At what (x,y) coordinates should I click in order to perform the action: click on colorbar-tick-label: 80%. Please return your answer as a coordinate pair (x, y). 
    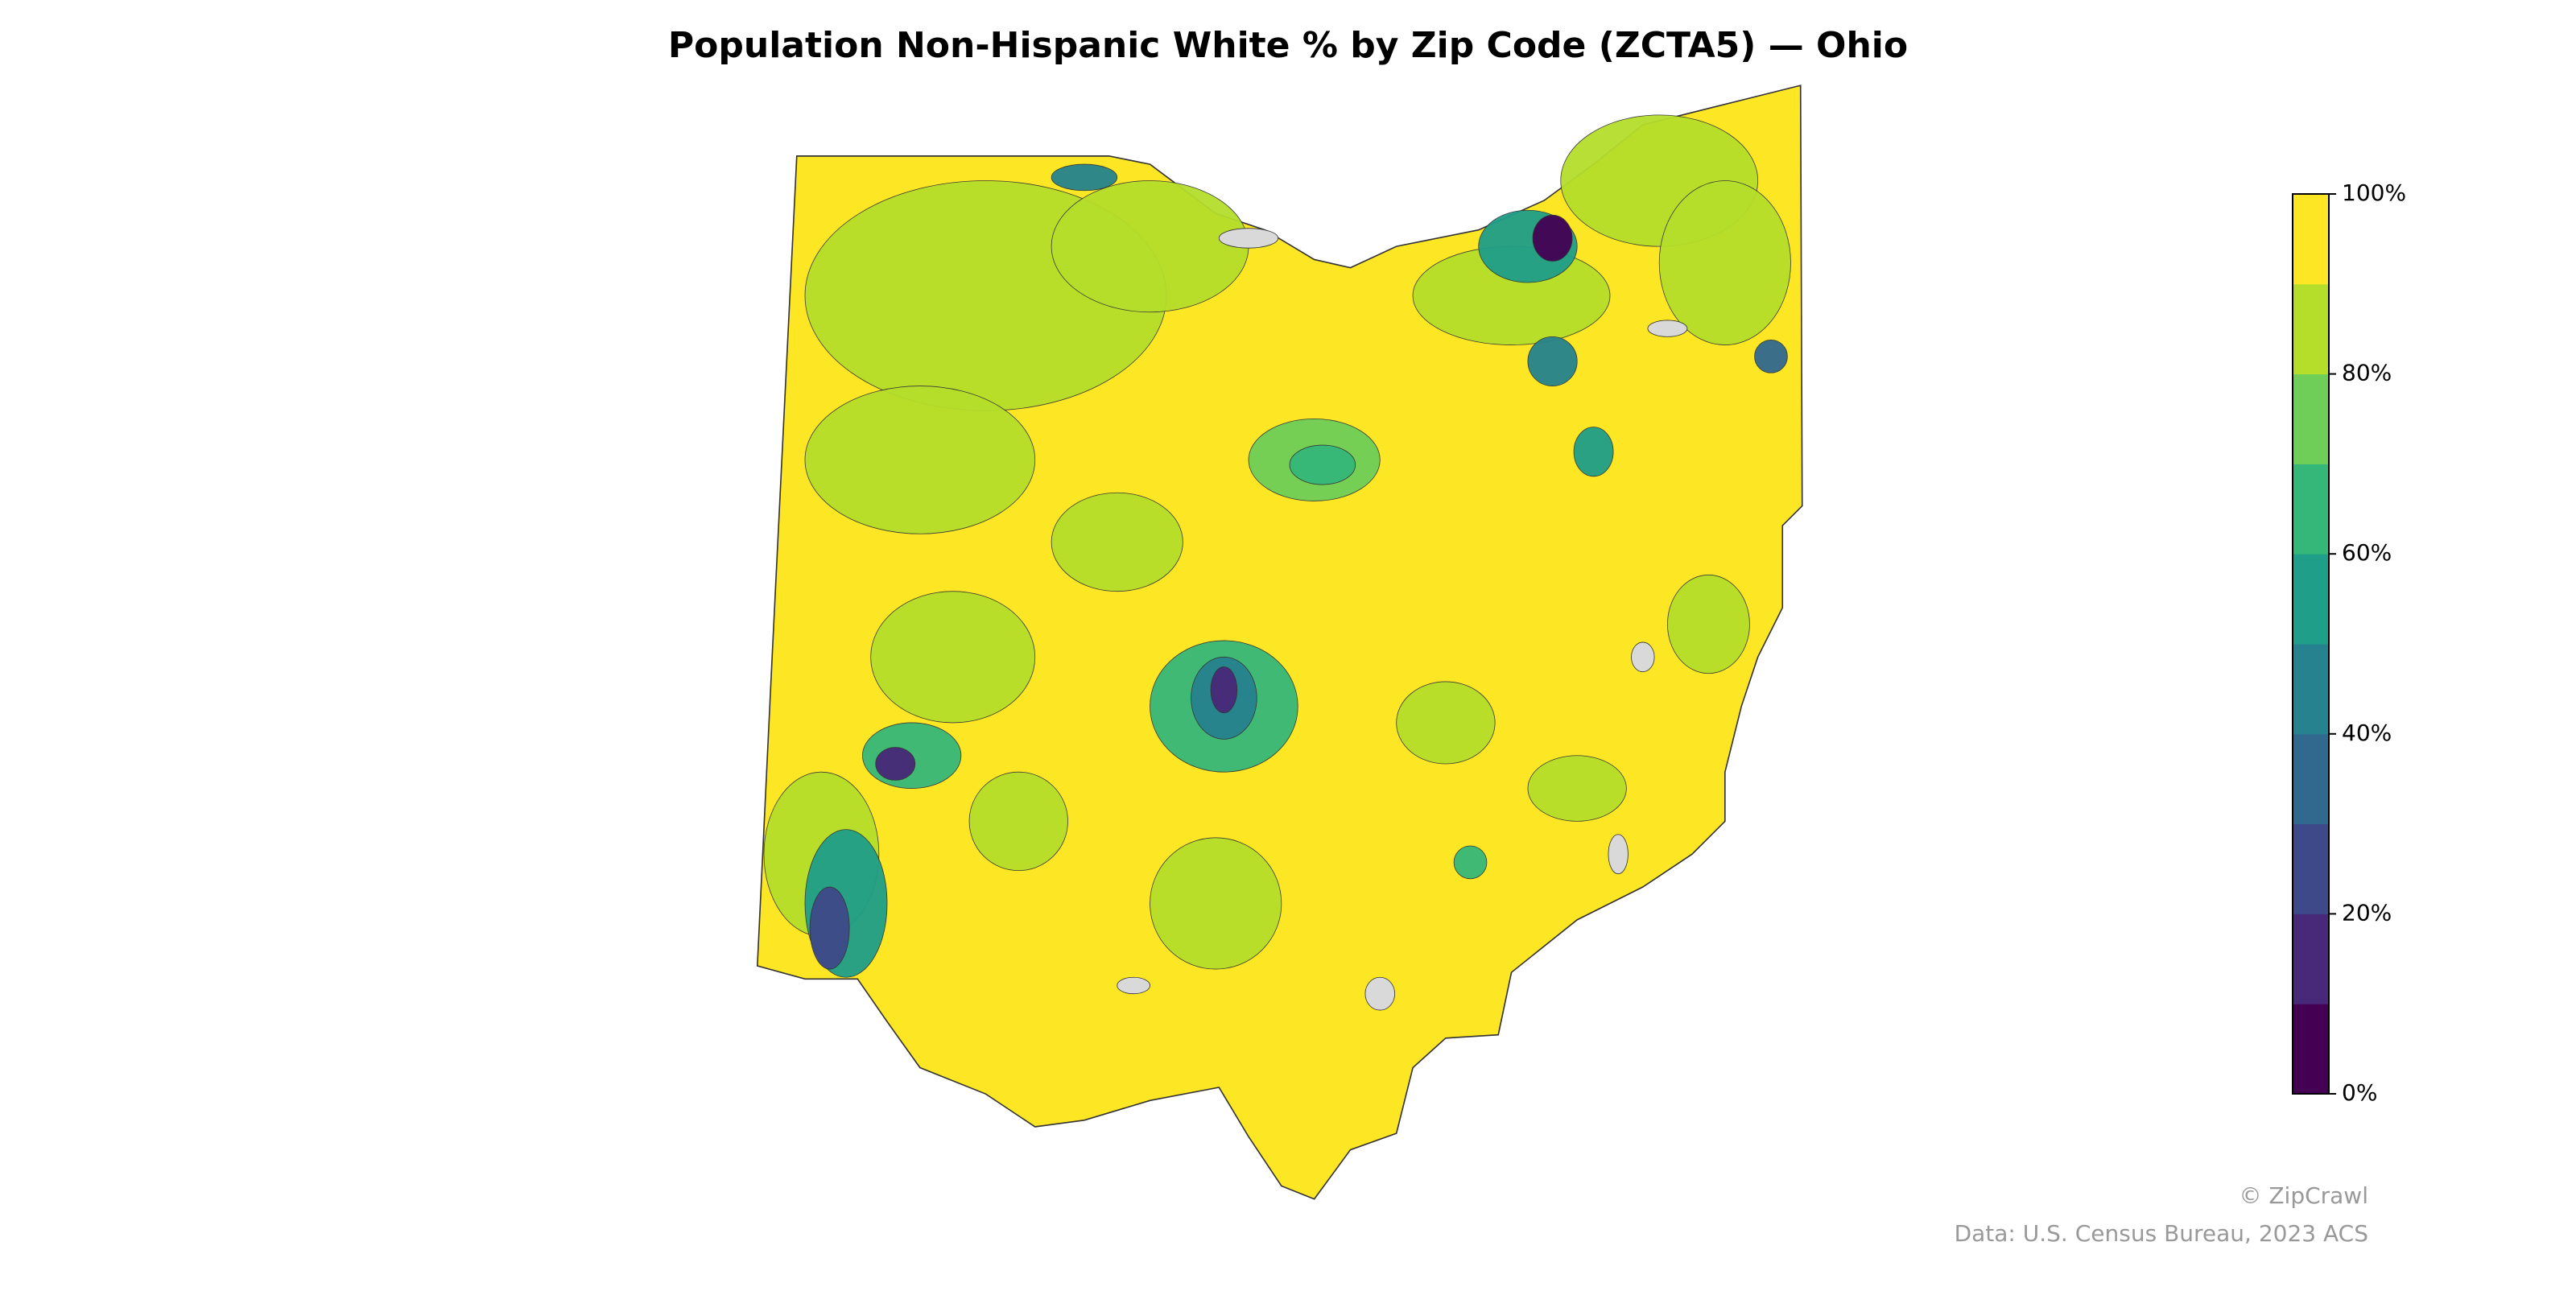
    Looking at the image, I should click on (2367, 373).